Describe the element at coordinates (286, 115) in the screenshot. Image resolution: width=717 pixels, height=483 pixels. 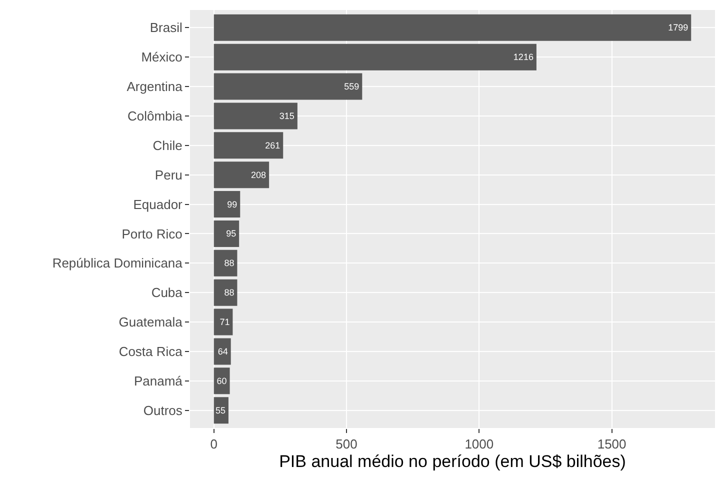
I see `data-label: 315` at that location.